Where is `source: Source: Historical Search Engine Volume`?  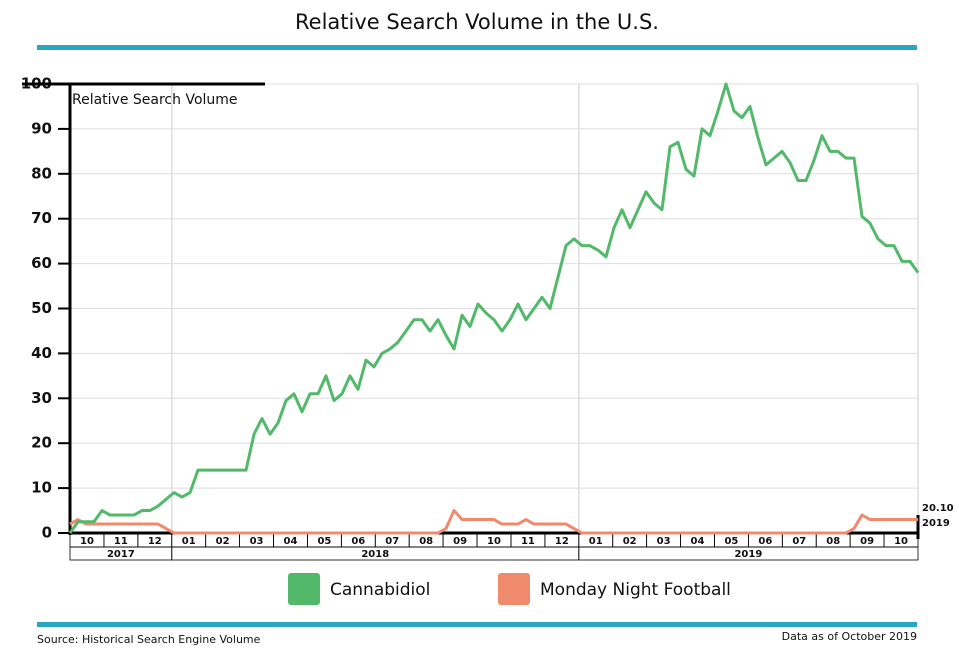 source: Source: Historical Search Engine Volume is located at coordinates (149, 639).